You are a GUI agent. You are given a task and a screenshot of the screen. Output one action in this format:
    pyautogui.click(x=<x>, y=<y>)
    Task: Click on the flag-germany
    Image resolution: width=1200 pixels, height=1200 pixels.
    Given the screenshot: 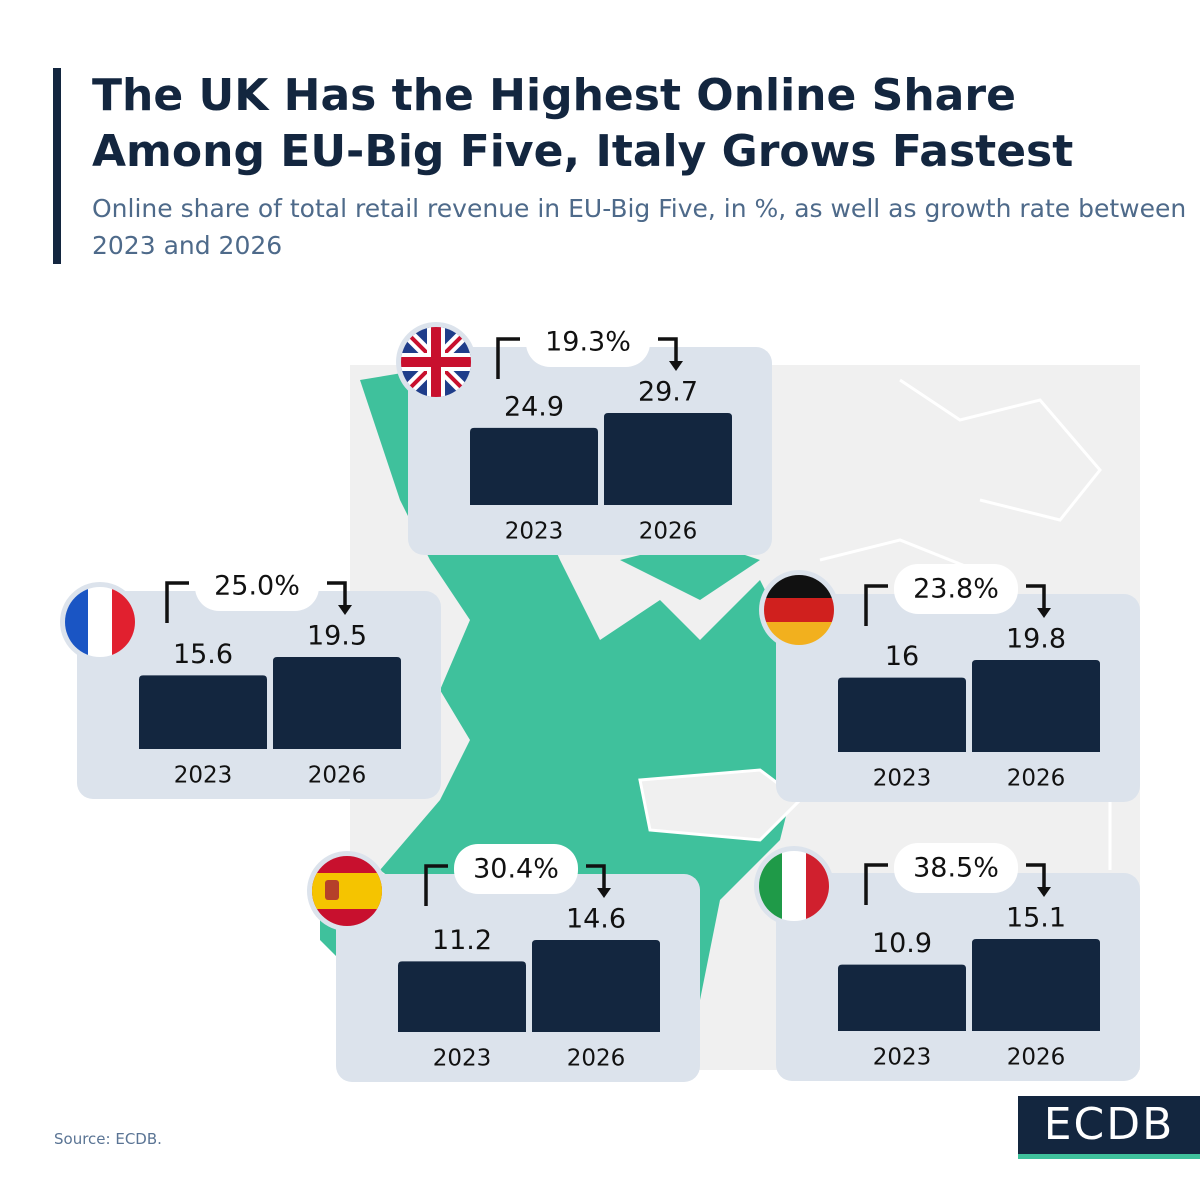 What is the action you would take?
    pyautogui.click(x=799, y=610)
    